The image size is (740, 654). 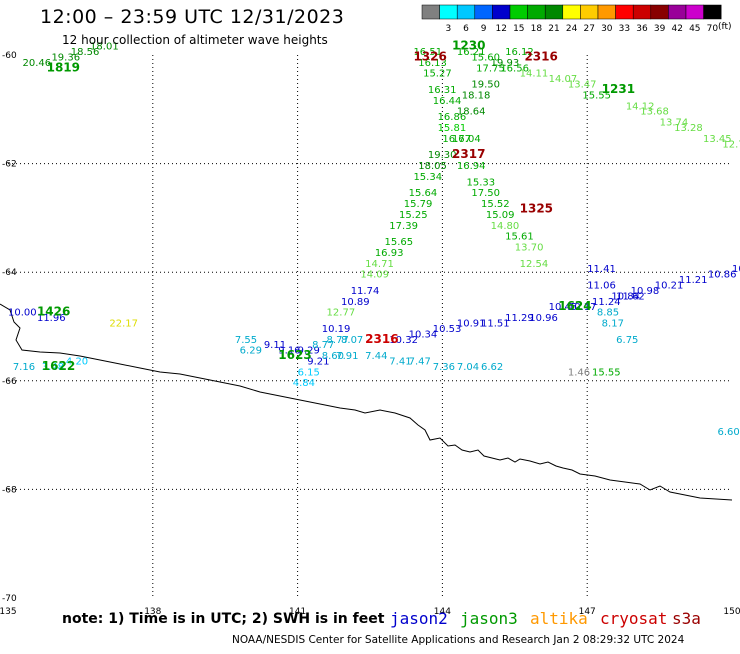 I want to click on wave-height-label: 19.36, so click(x=65, y=57).